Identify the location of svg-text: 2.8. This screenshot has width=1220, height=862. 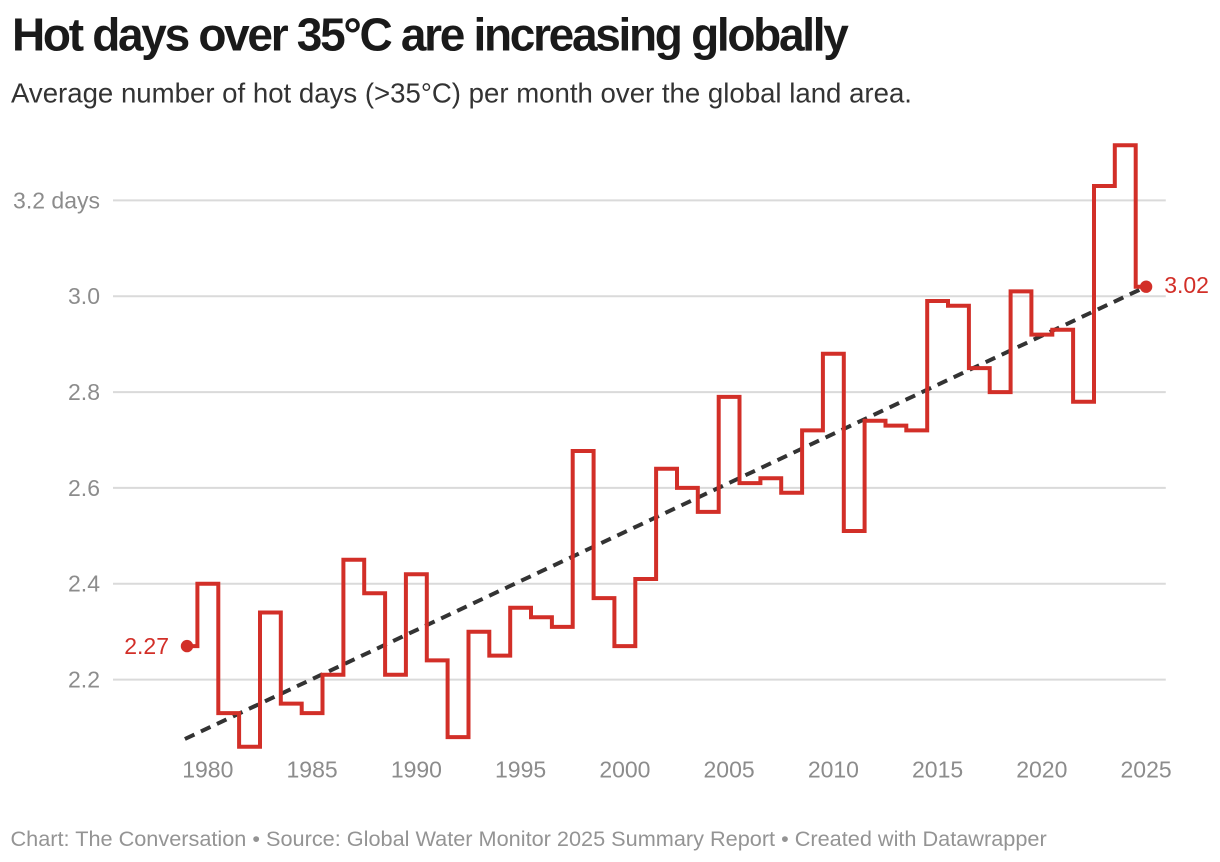
(84, 392).